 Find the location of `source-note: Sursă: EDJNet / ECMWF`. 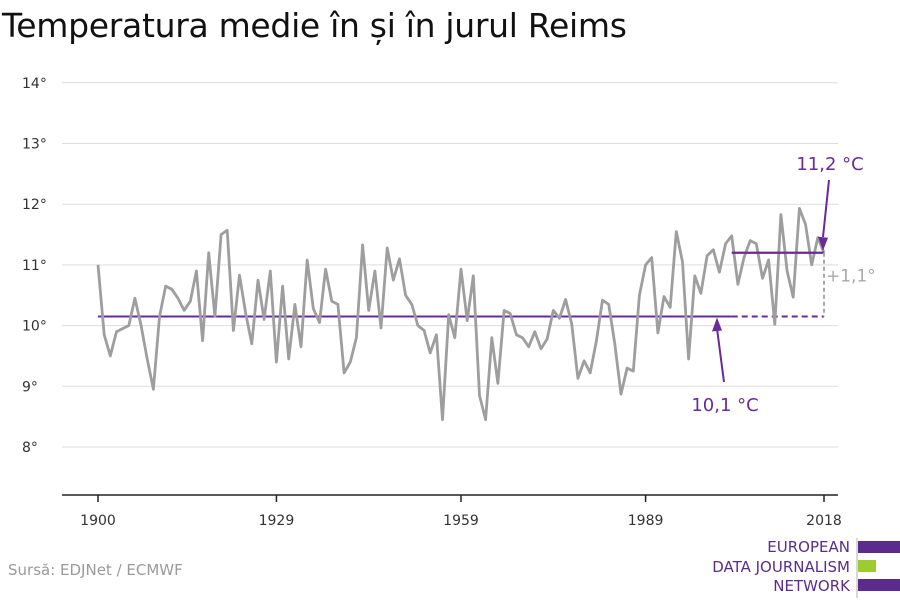

source-note: Sursă: EDJNet / ECMWF is located at coordinates (95, 570).